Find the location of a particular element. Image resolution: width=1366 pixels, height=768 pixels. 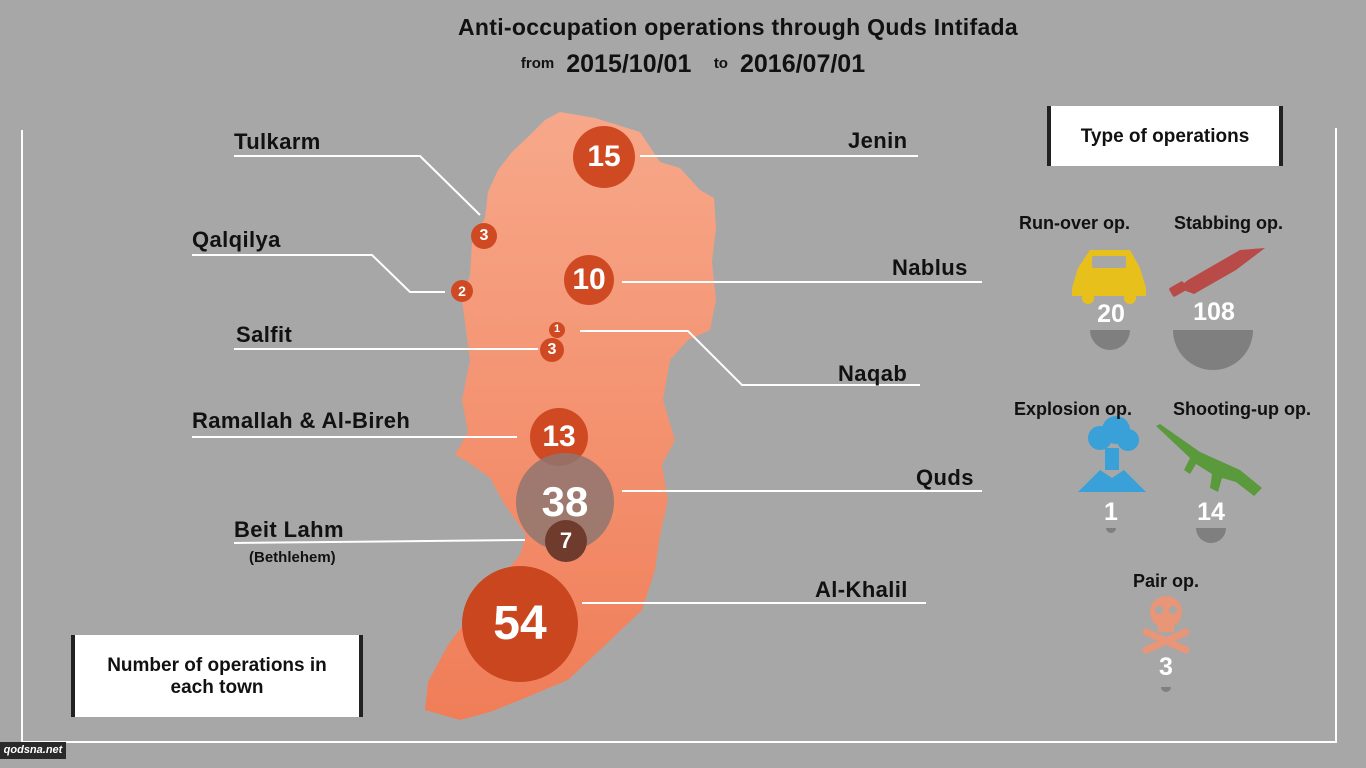

watermark: qodsna.net is located at coordinates (33, 750).